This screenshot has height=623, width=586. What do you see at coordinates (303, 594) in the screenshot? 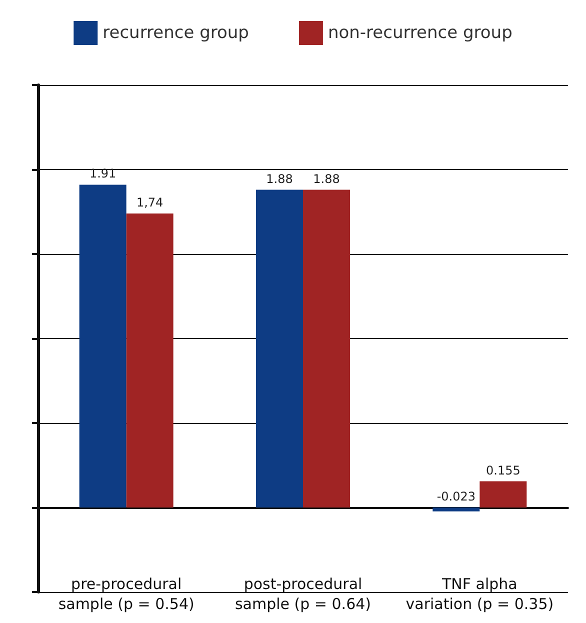
I see `x-tick-label: post-procedural sample (p = 0.64)` at bounding box center [303, 594].